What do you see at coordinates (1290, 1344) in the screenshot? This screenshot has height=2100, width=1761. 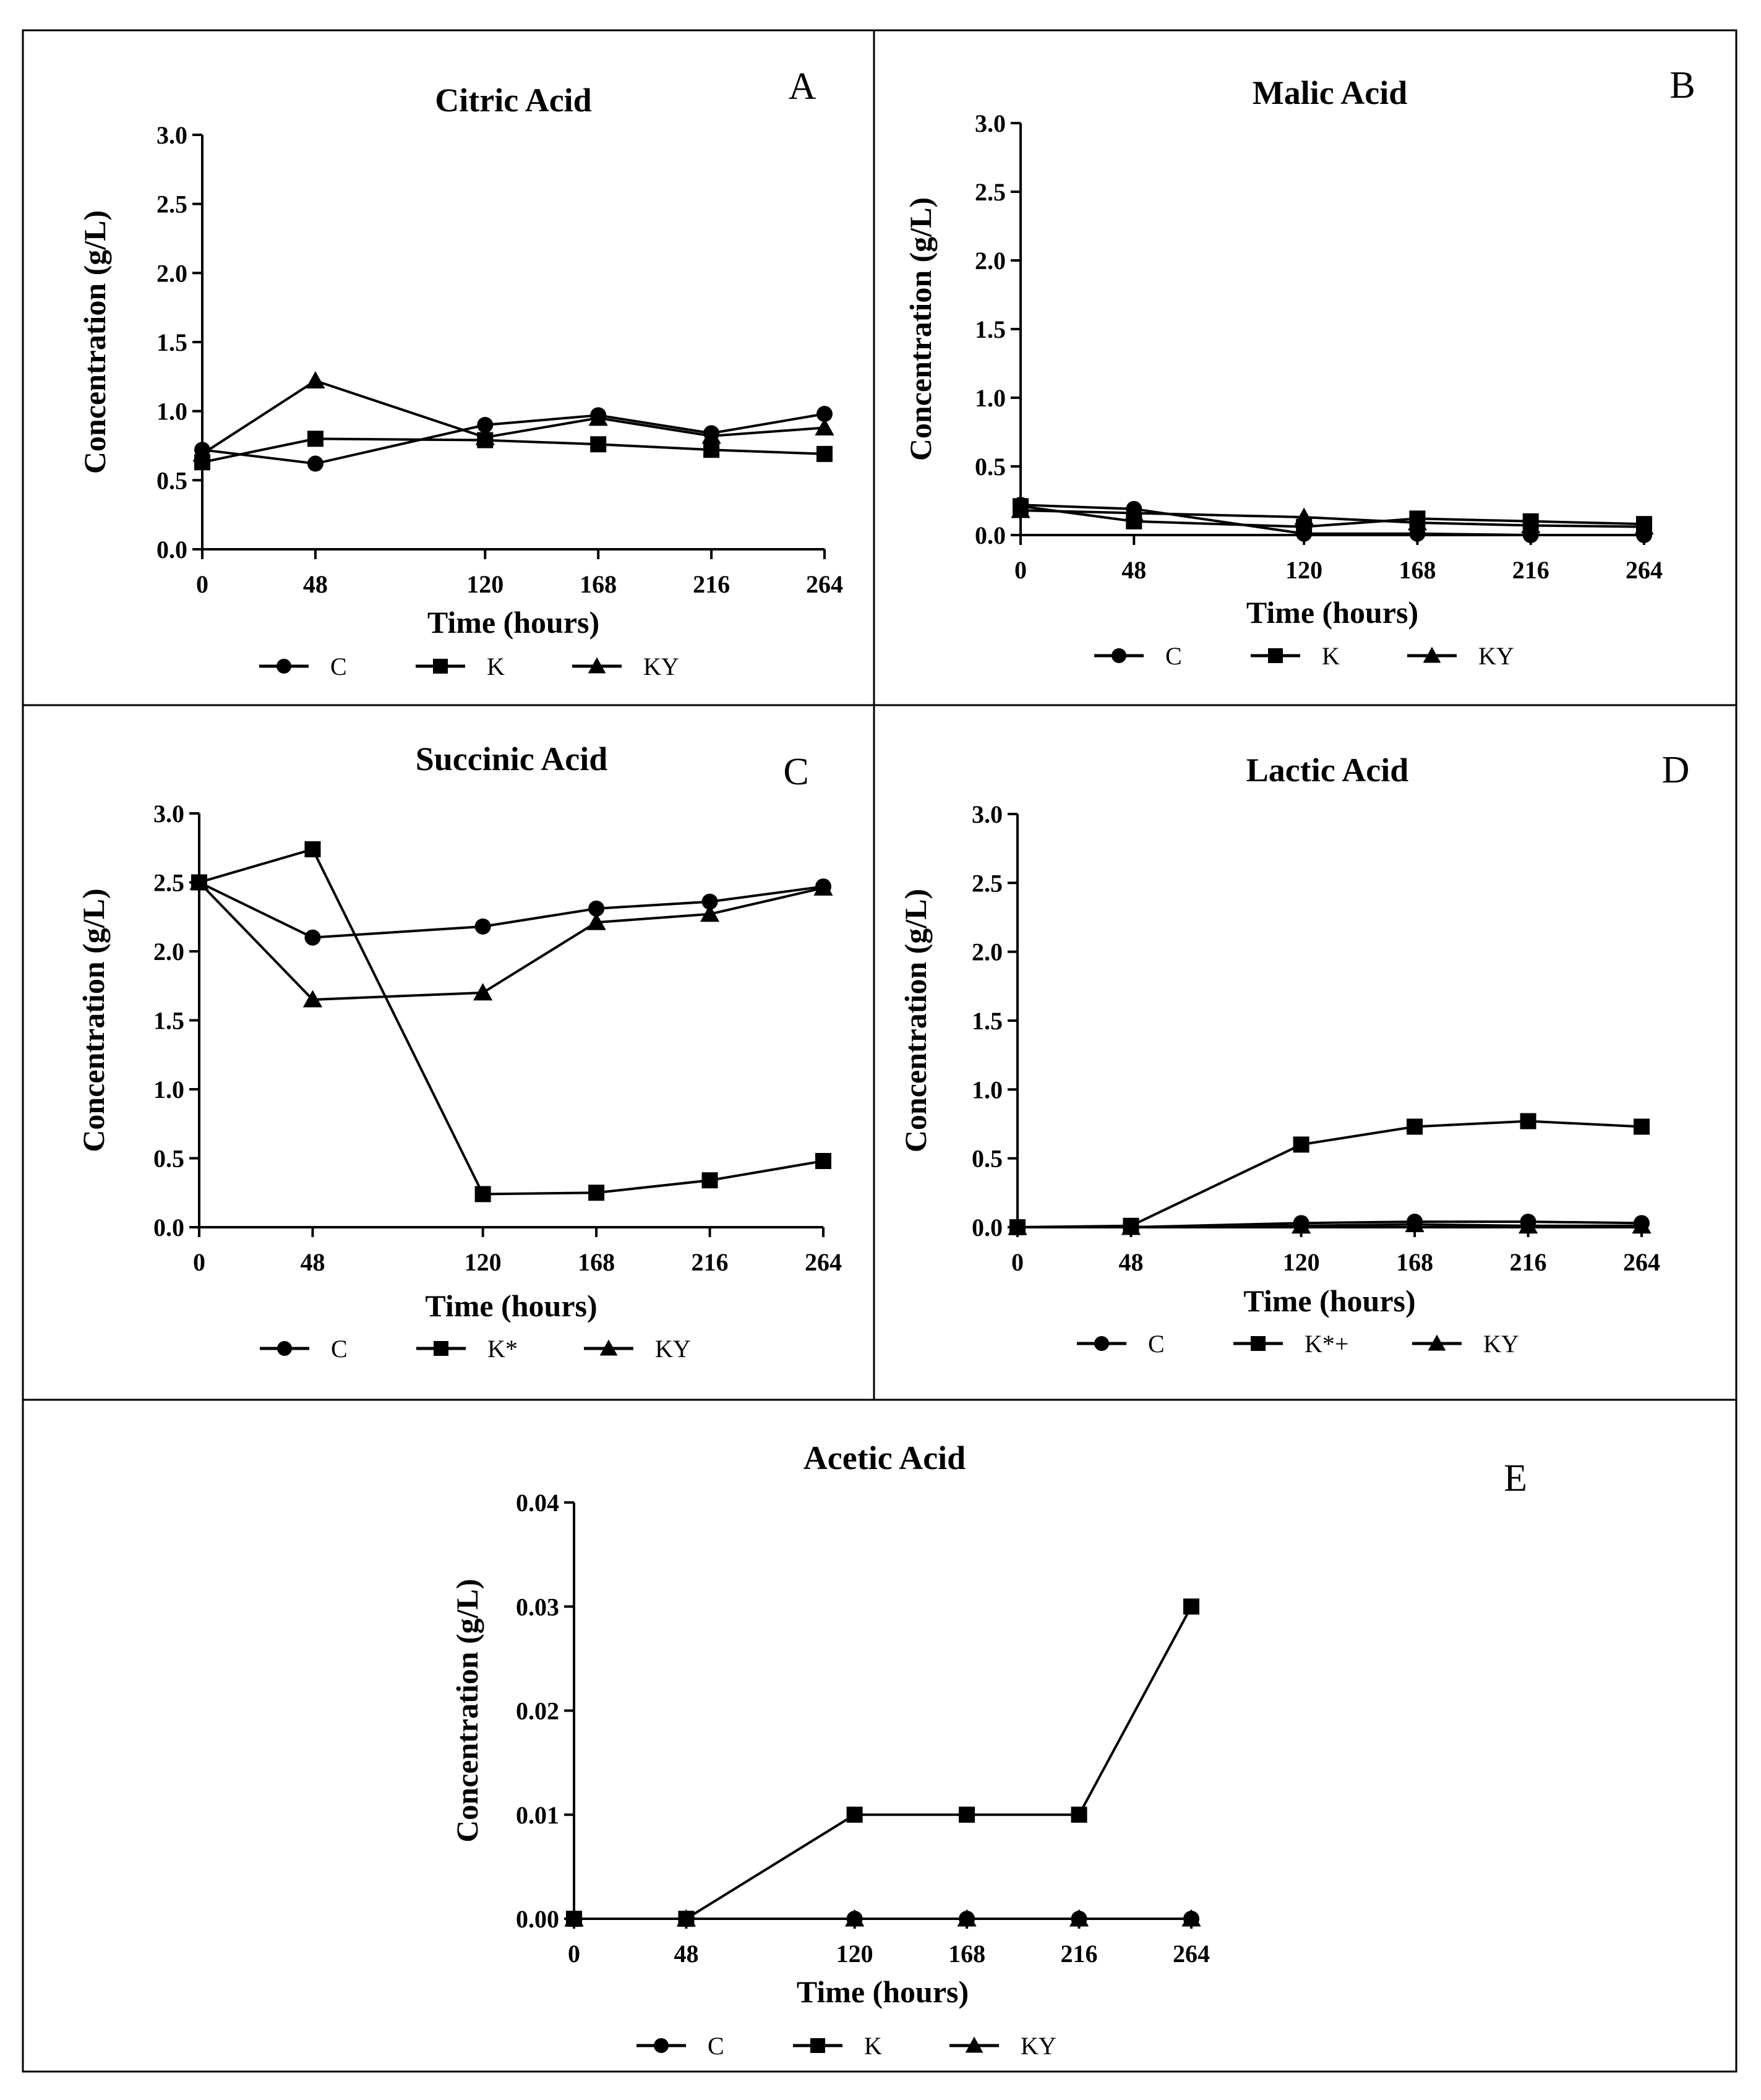 I see `legend-item: K*+` at bounding box center [1290, 1344].